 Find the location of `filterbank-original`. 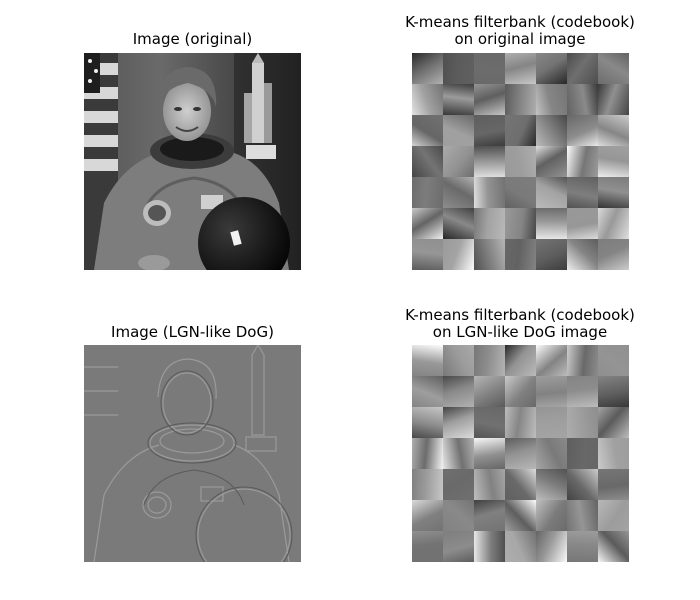

filterbank-original is located at coordinates (520, 161).